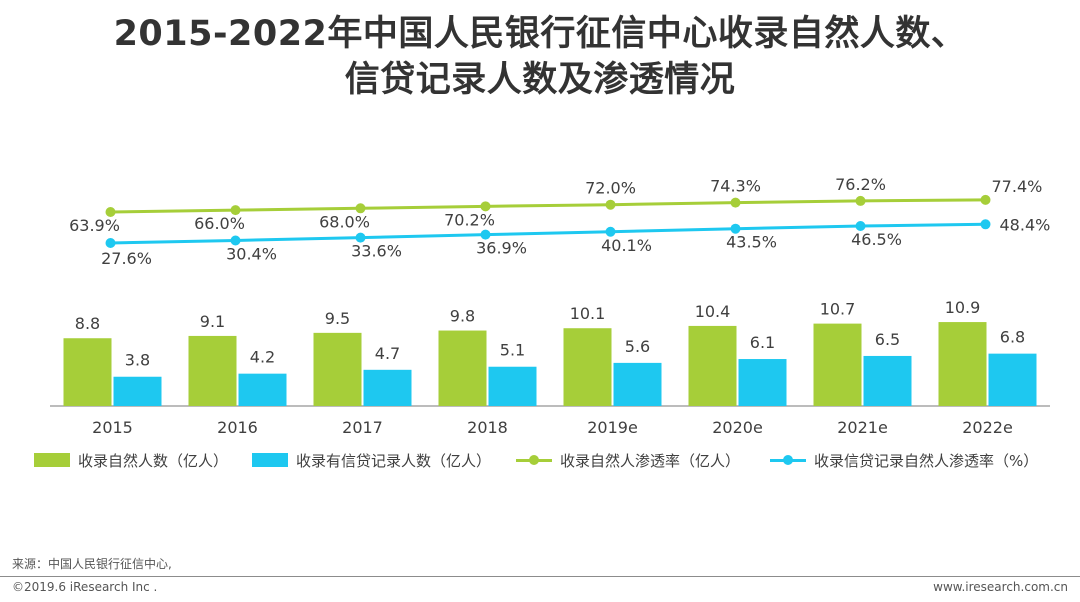  I want to click on legend-label: 收录自然人数（亿人）, so click(153, 460).